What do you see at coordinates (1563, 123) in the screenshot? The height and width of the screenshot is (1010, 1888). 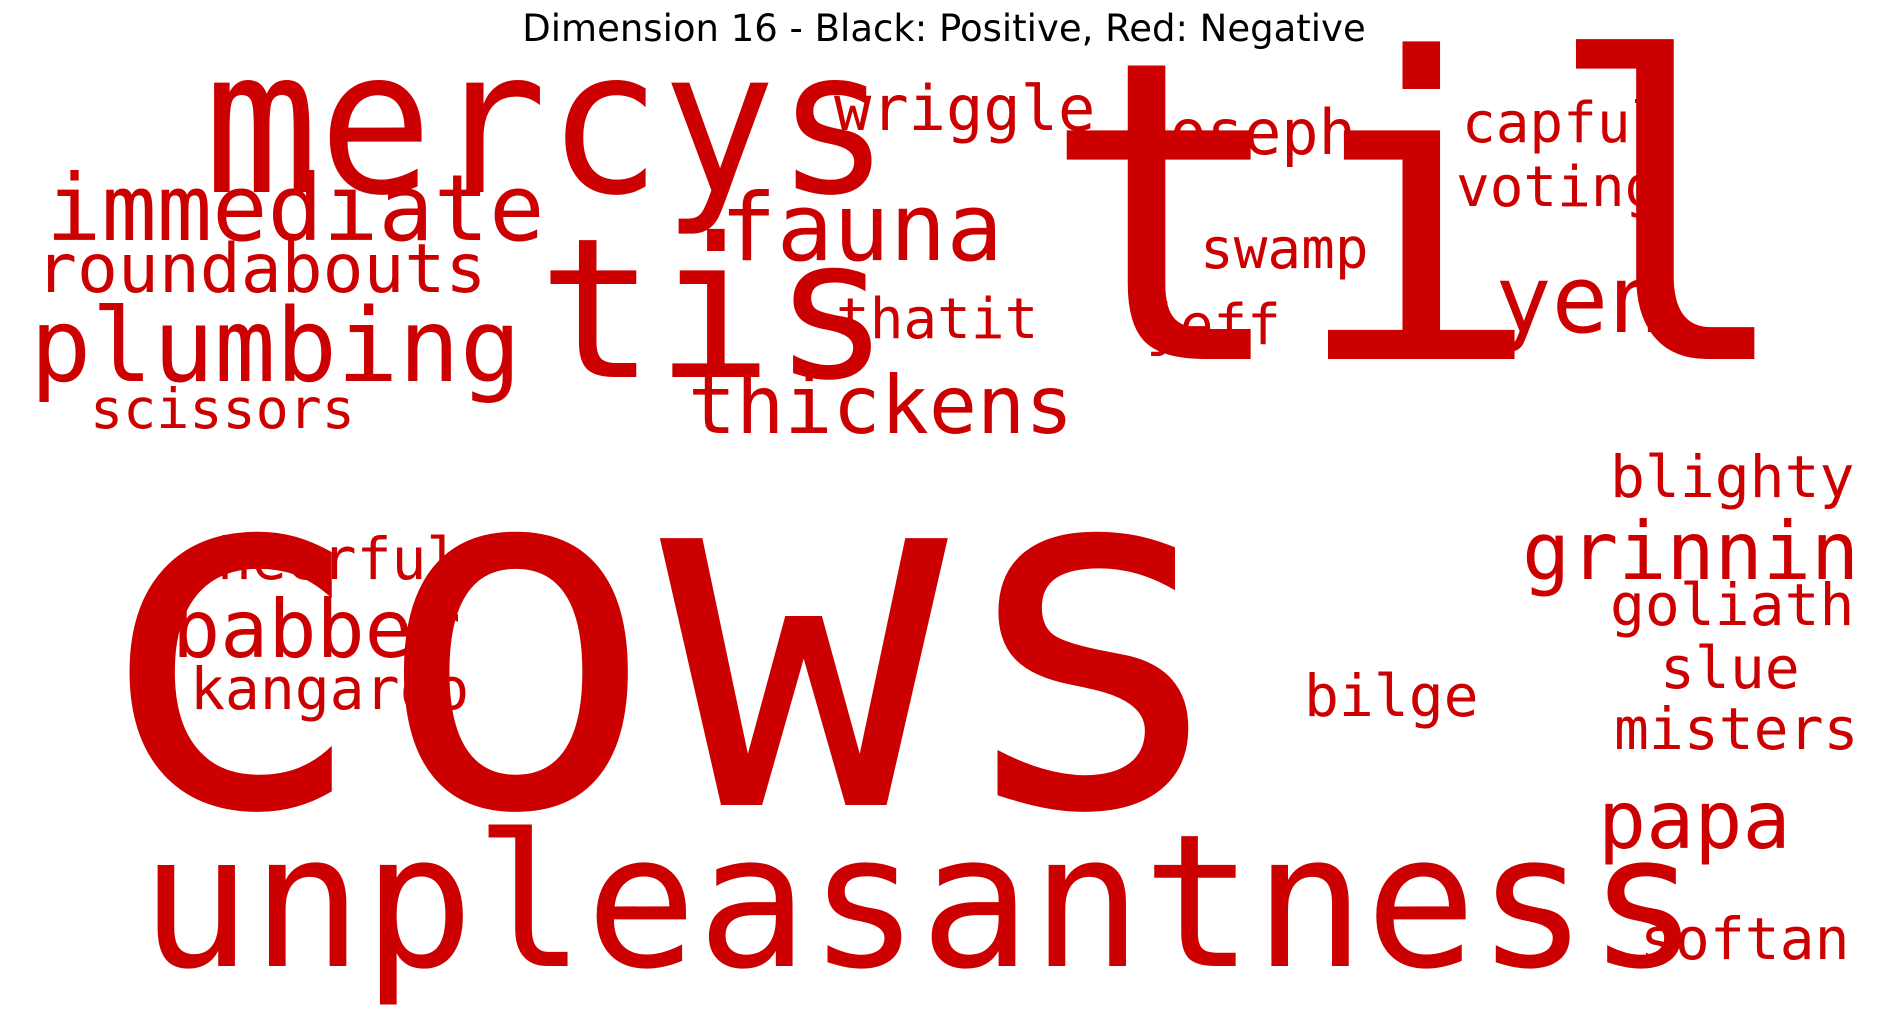 I see `word-capful: capful` at bounding box center [1563, 123].